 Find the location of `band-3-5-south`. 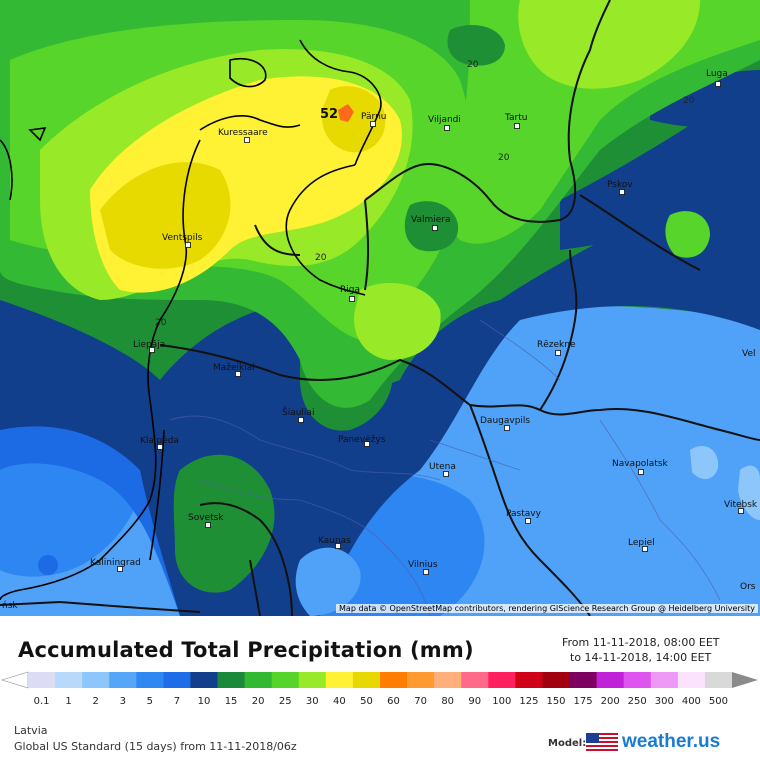

band-3-5-south is located at coordinates (328, 581).